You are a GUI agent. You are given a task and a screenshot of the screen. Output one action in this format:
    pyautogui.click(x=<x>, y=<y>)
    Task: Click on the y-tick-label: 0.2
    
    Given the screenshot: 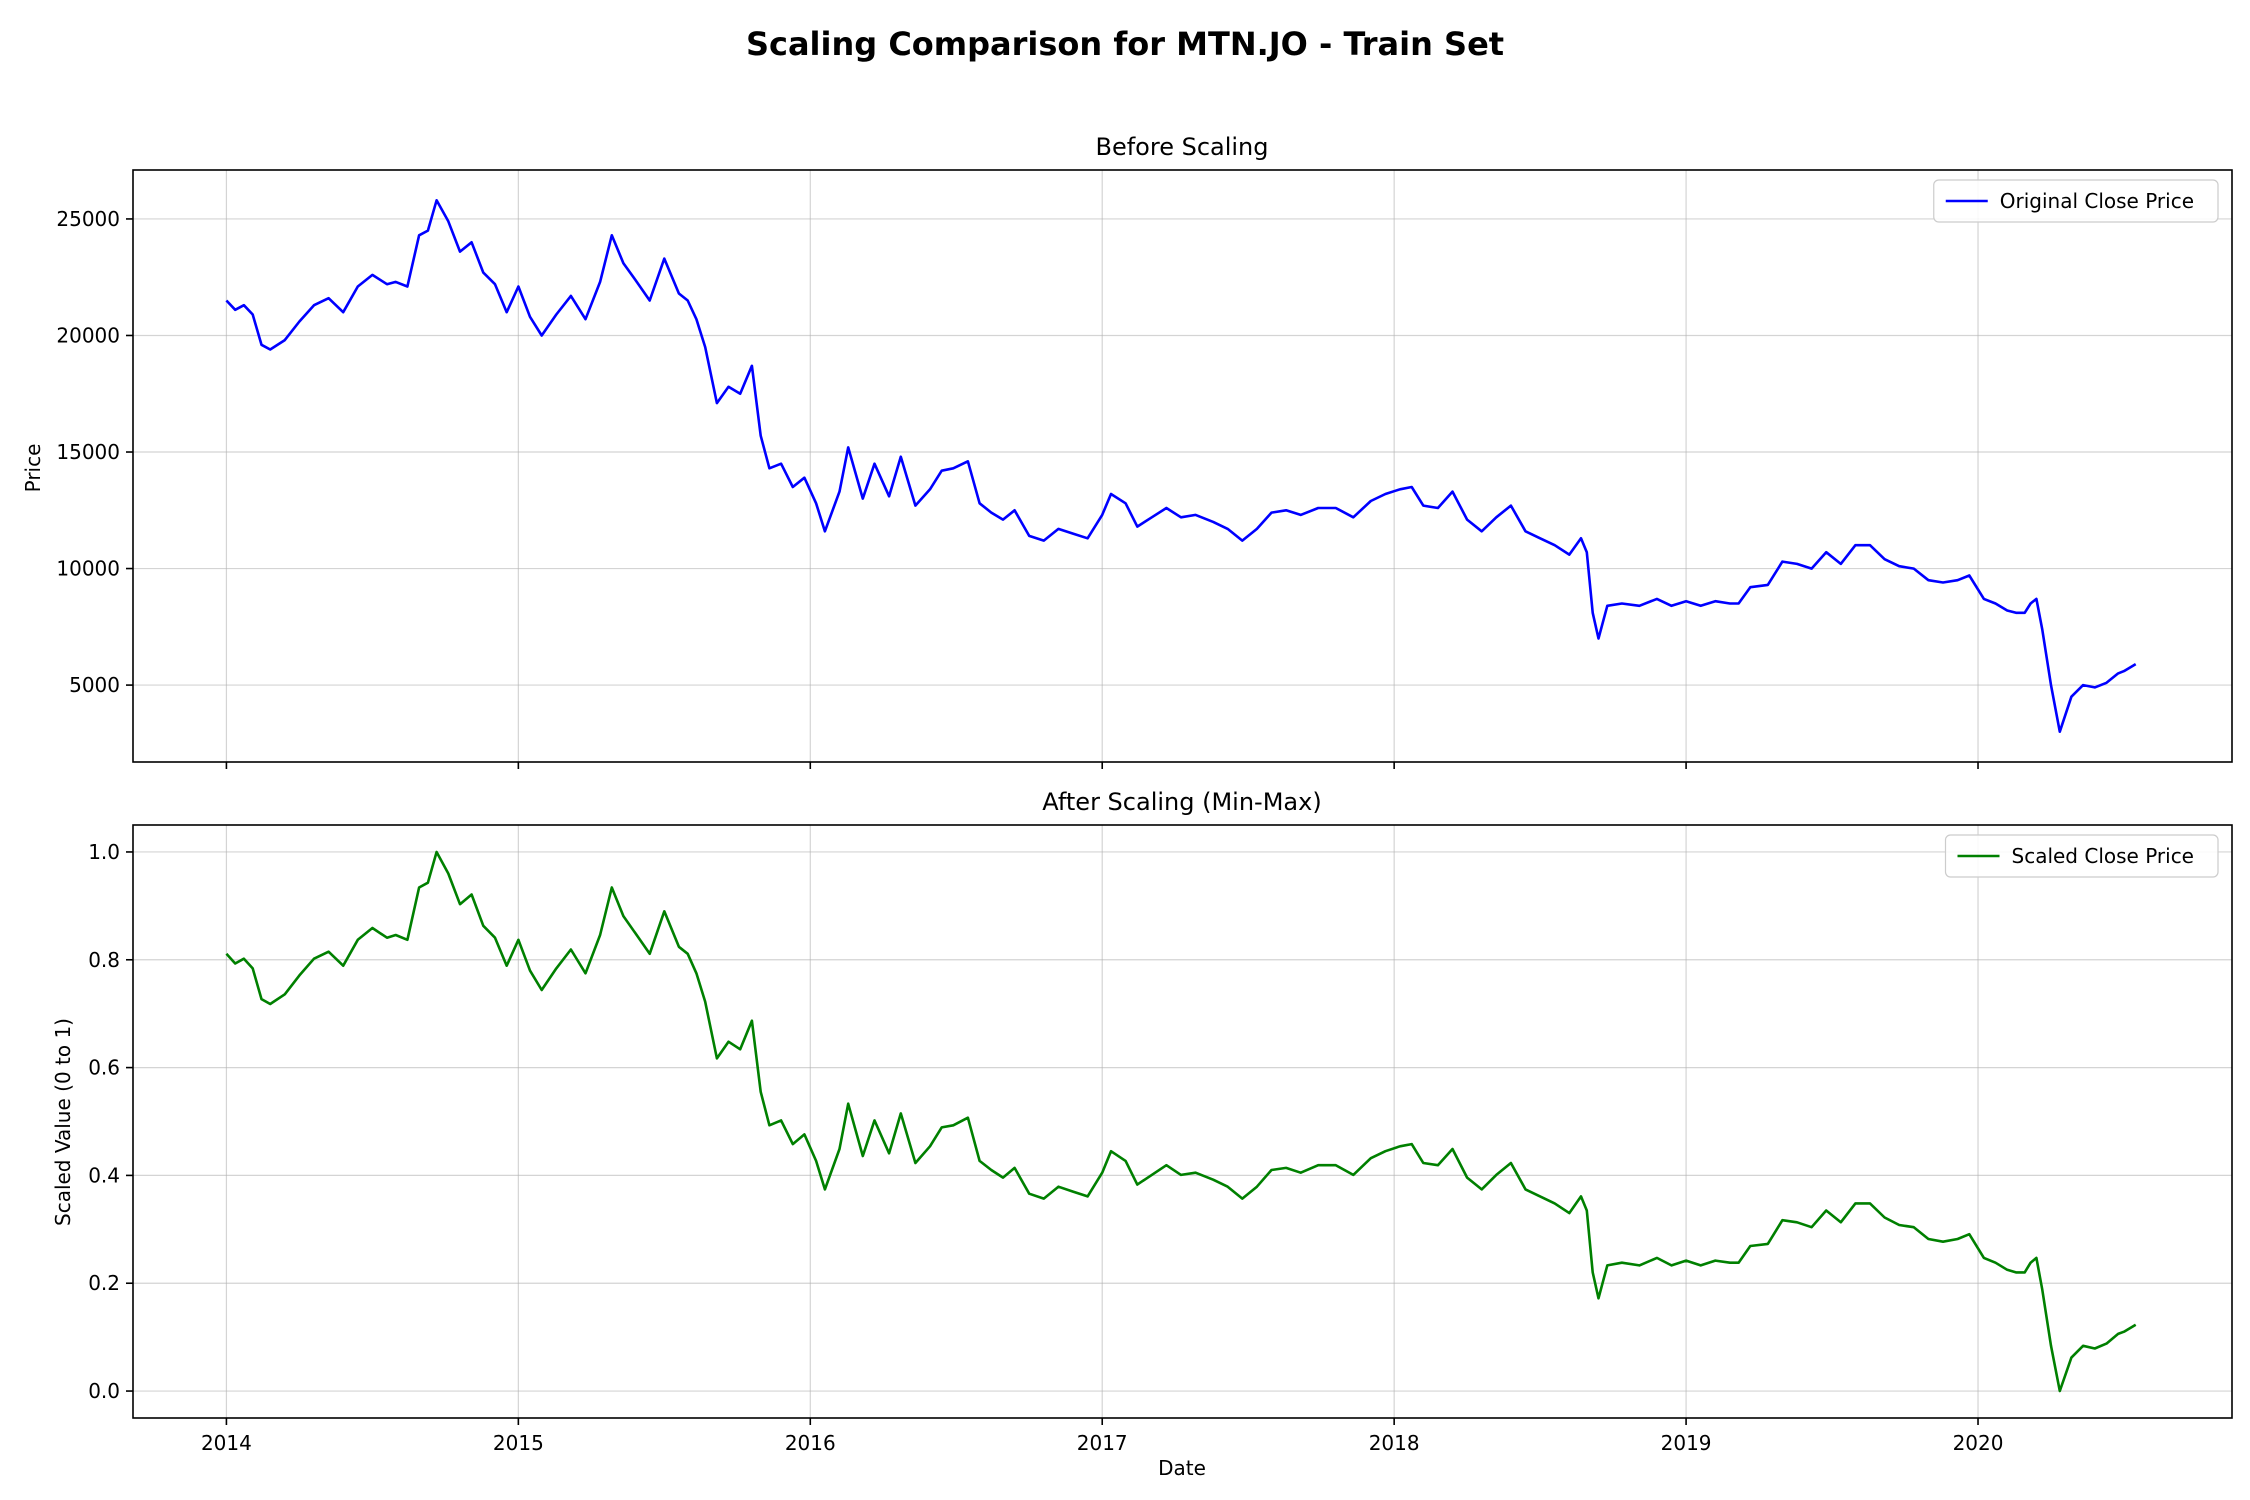 What is the action you would take?
    pyautogui.click(x=104, y=1283)
    